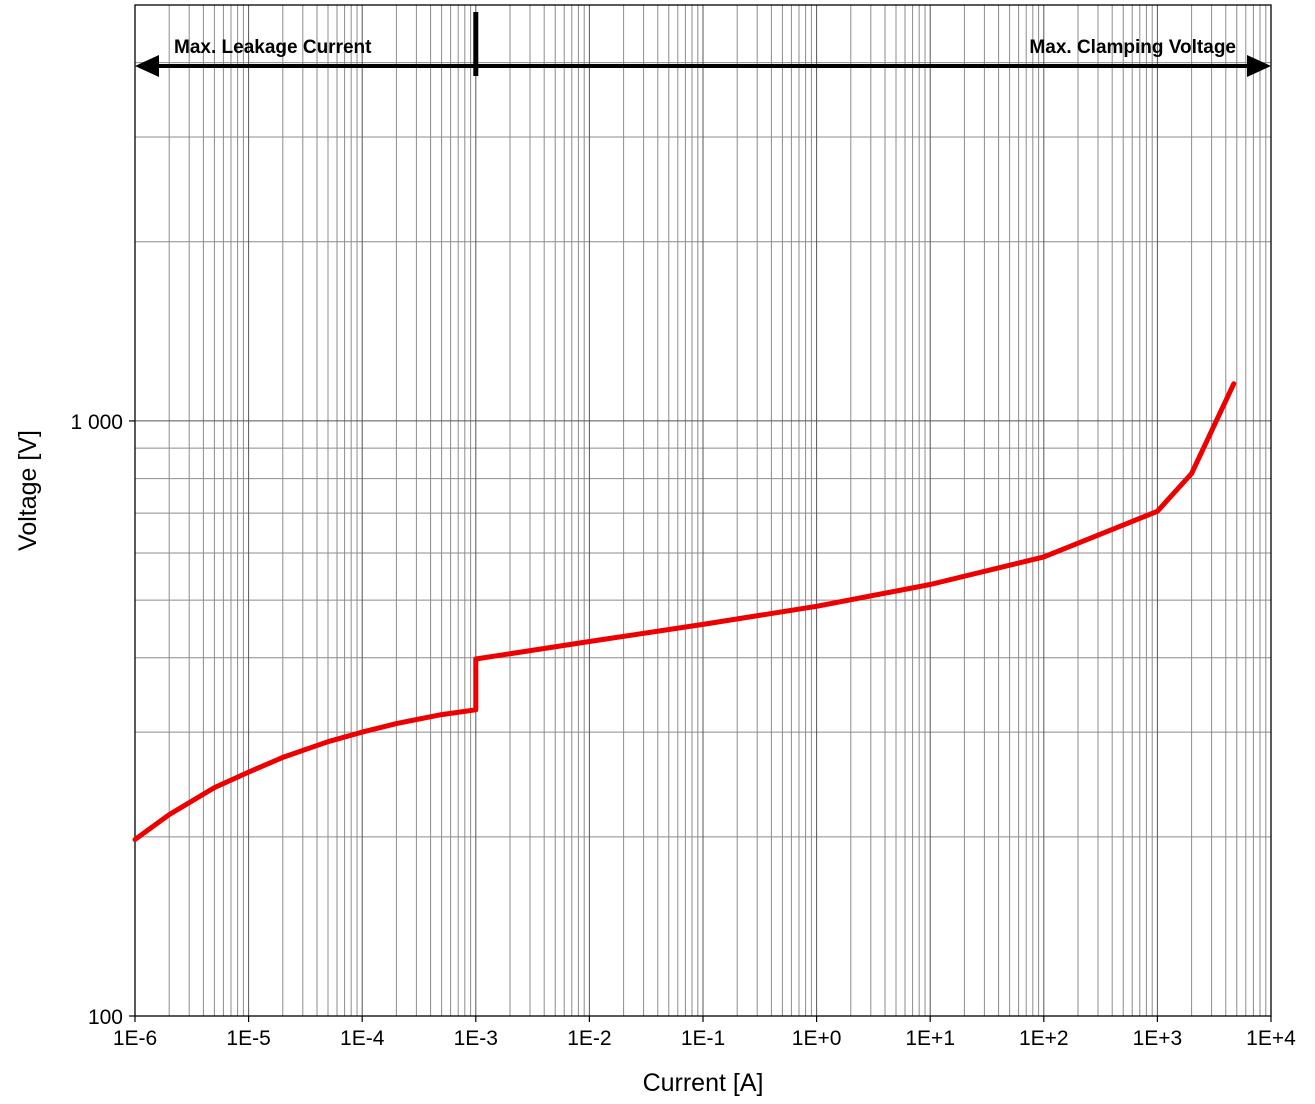 This screenshot has height=1104, width=1315. I want to click on x-tick-label: 1E-6, so click(135, 1038).